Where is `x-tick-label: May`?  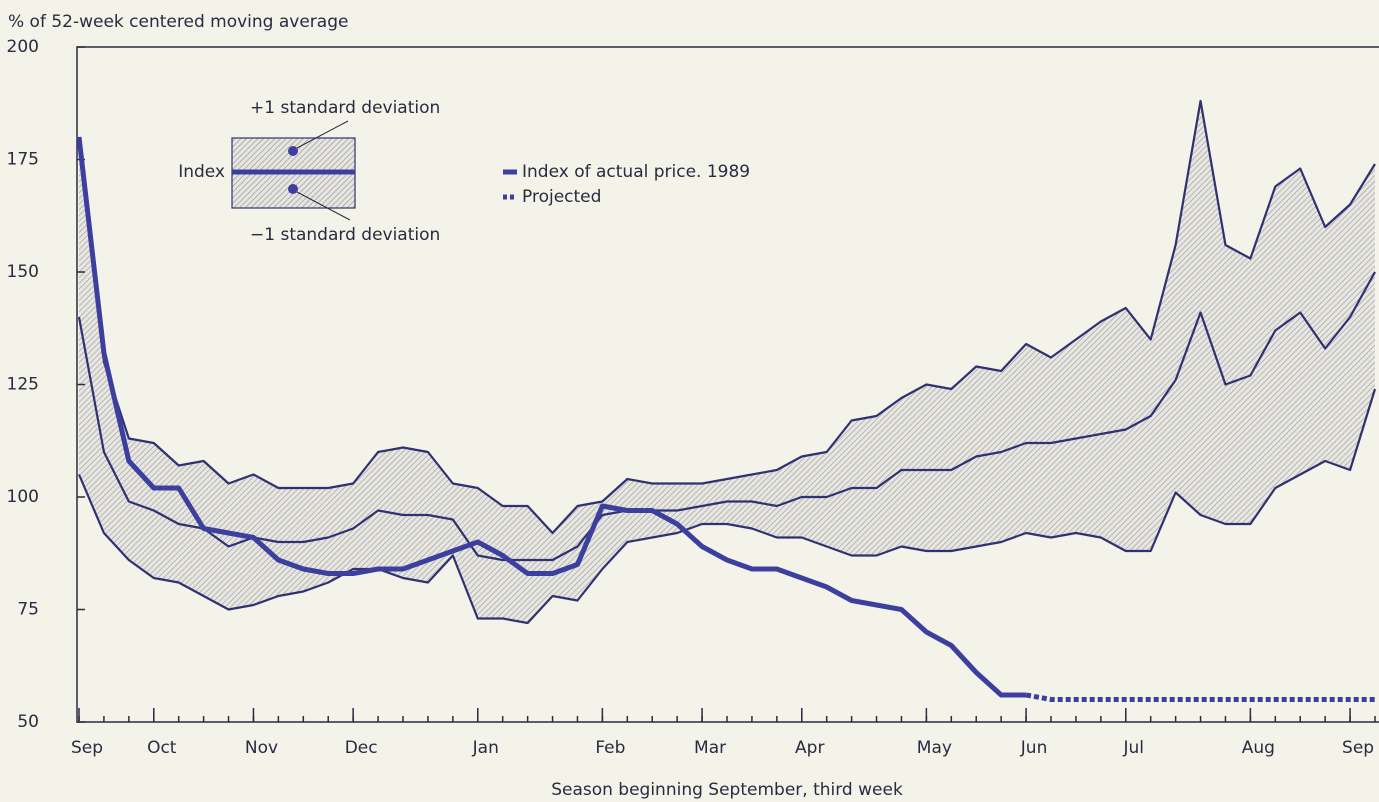 x-tick-label: May is located at coordinates (934, 748).